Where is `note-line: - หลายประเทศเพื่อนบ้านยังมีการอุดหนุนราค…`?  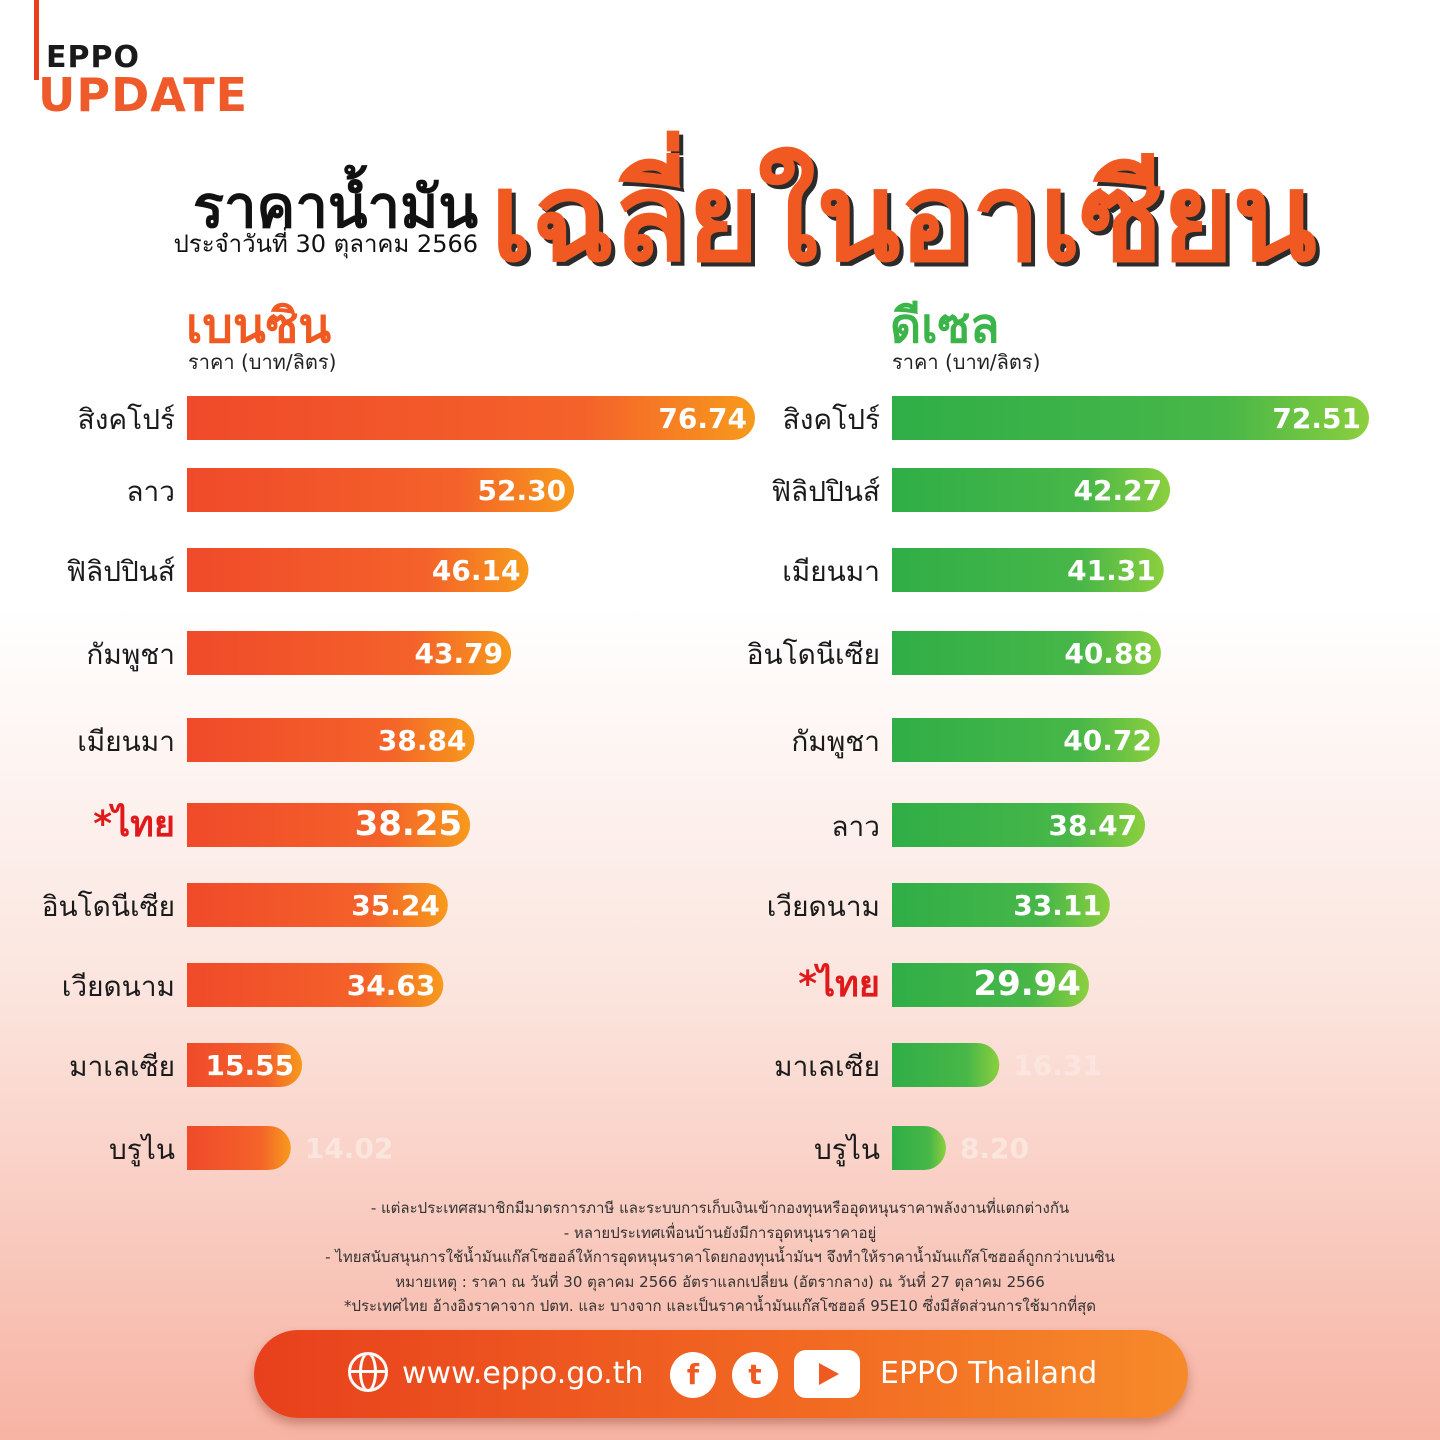
note-line: - หลายประเทศเพื่อนบ้านยังมีการอุดหนุนราค… is located at coordinates (720, 1232).